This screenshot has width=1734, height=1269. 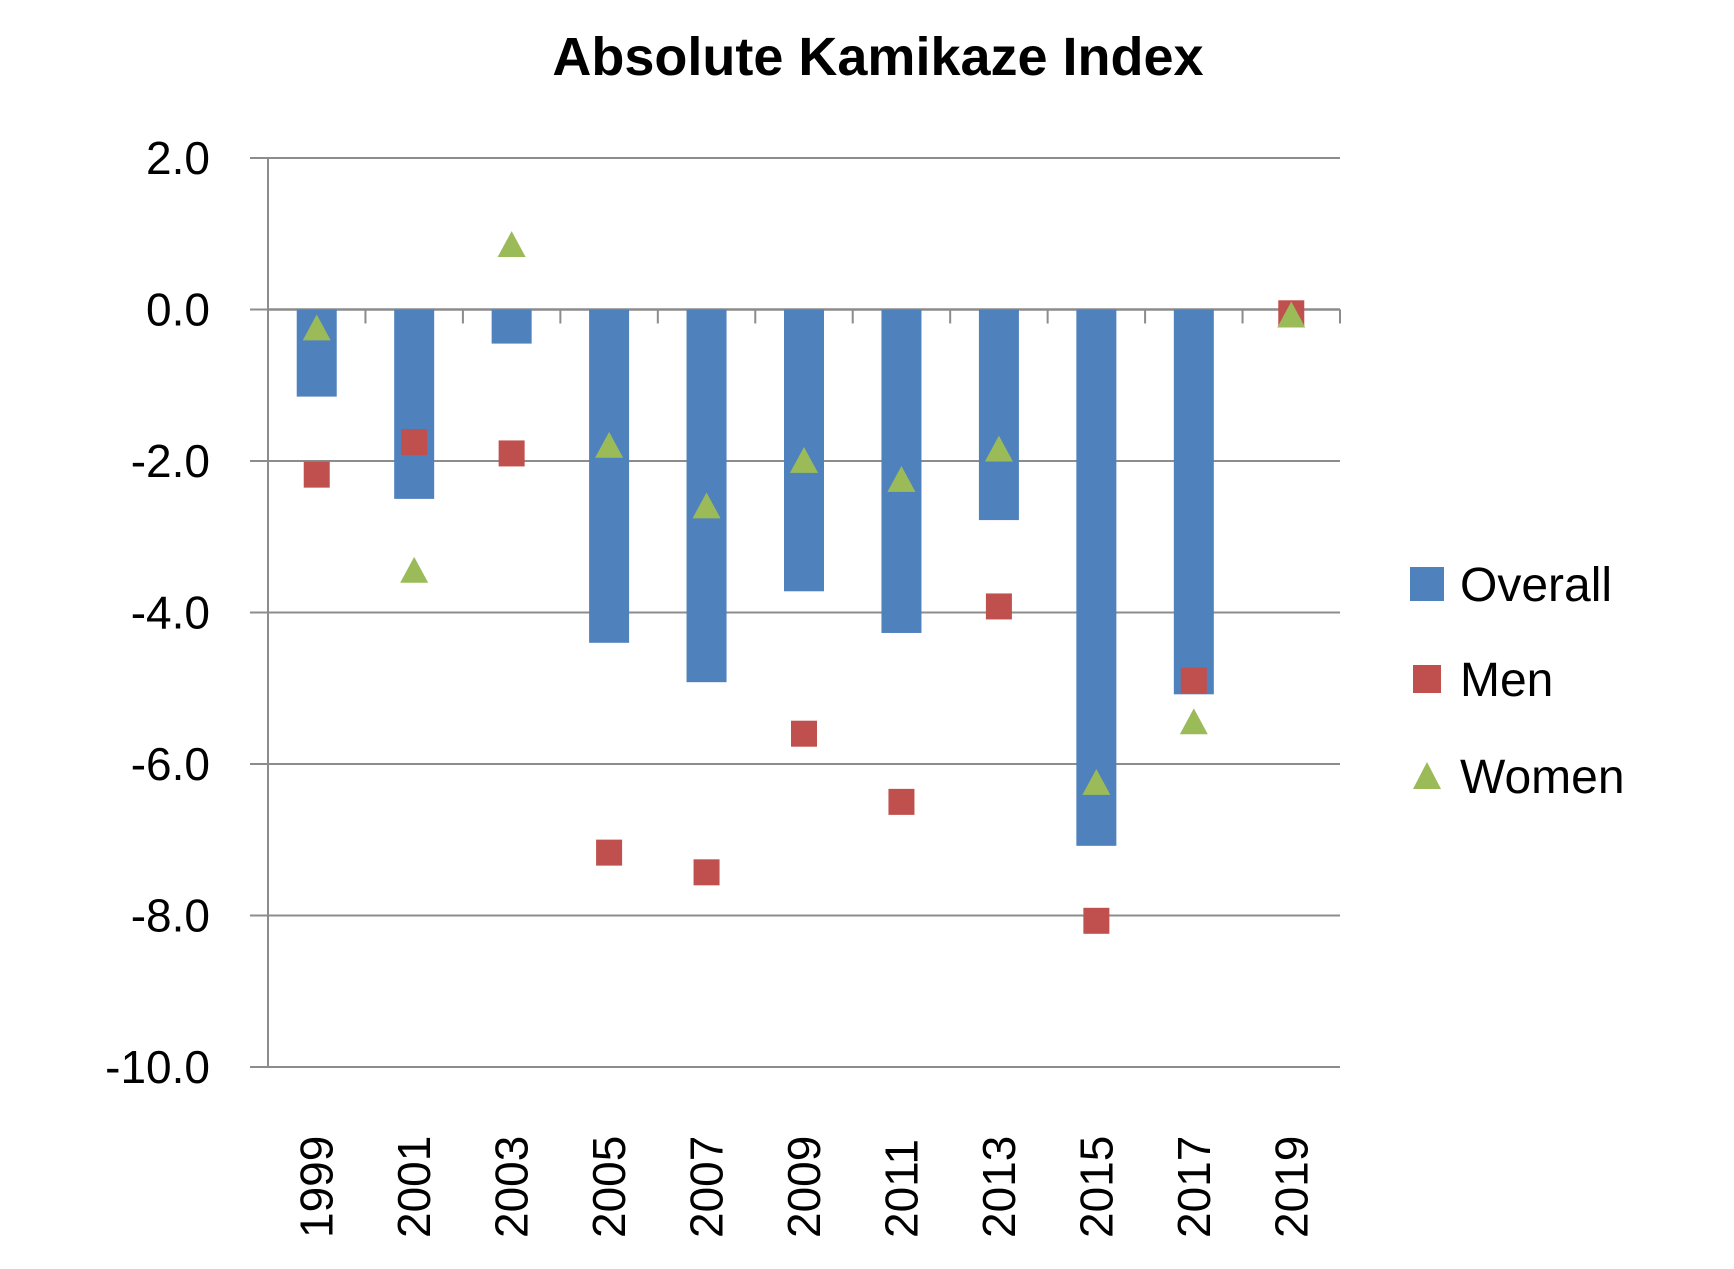 I want to click on chart-title: Absolute Kamikaze Index, so click(x=877, y=57).